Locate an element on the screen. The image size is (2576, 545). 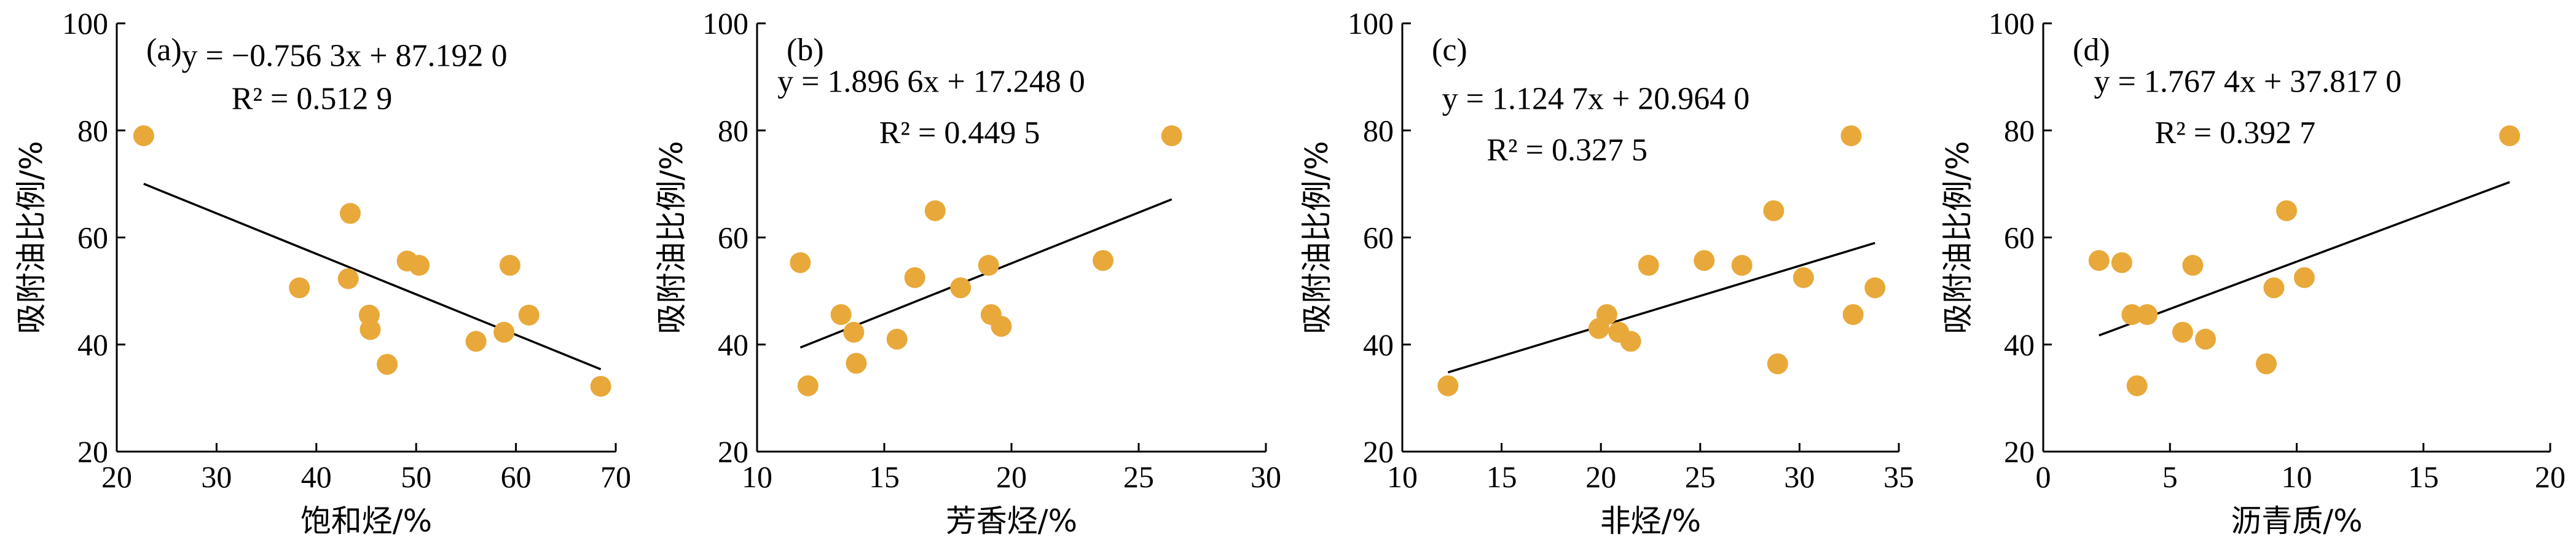
x-axis-title: 非烃/% is located at coordinates (1650, 521).